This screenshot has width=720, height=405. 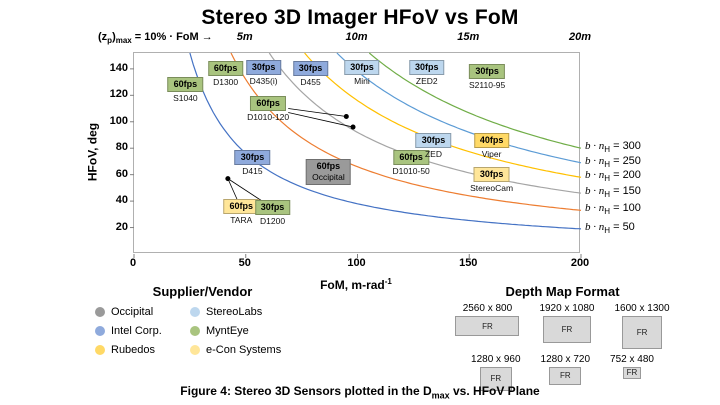 I want to click on sensor-marker-ZED2: 30fps ZED2, so click(x=427, y=72).